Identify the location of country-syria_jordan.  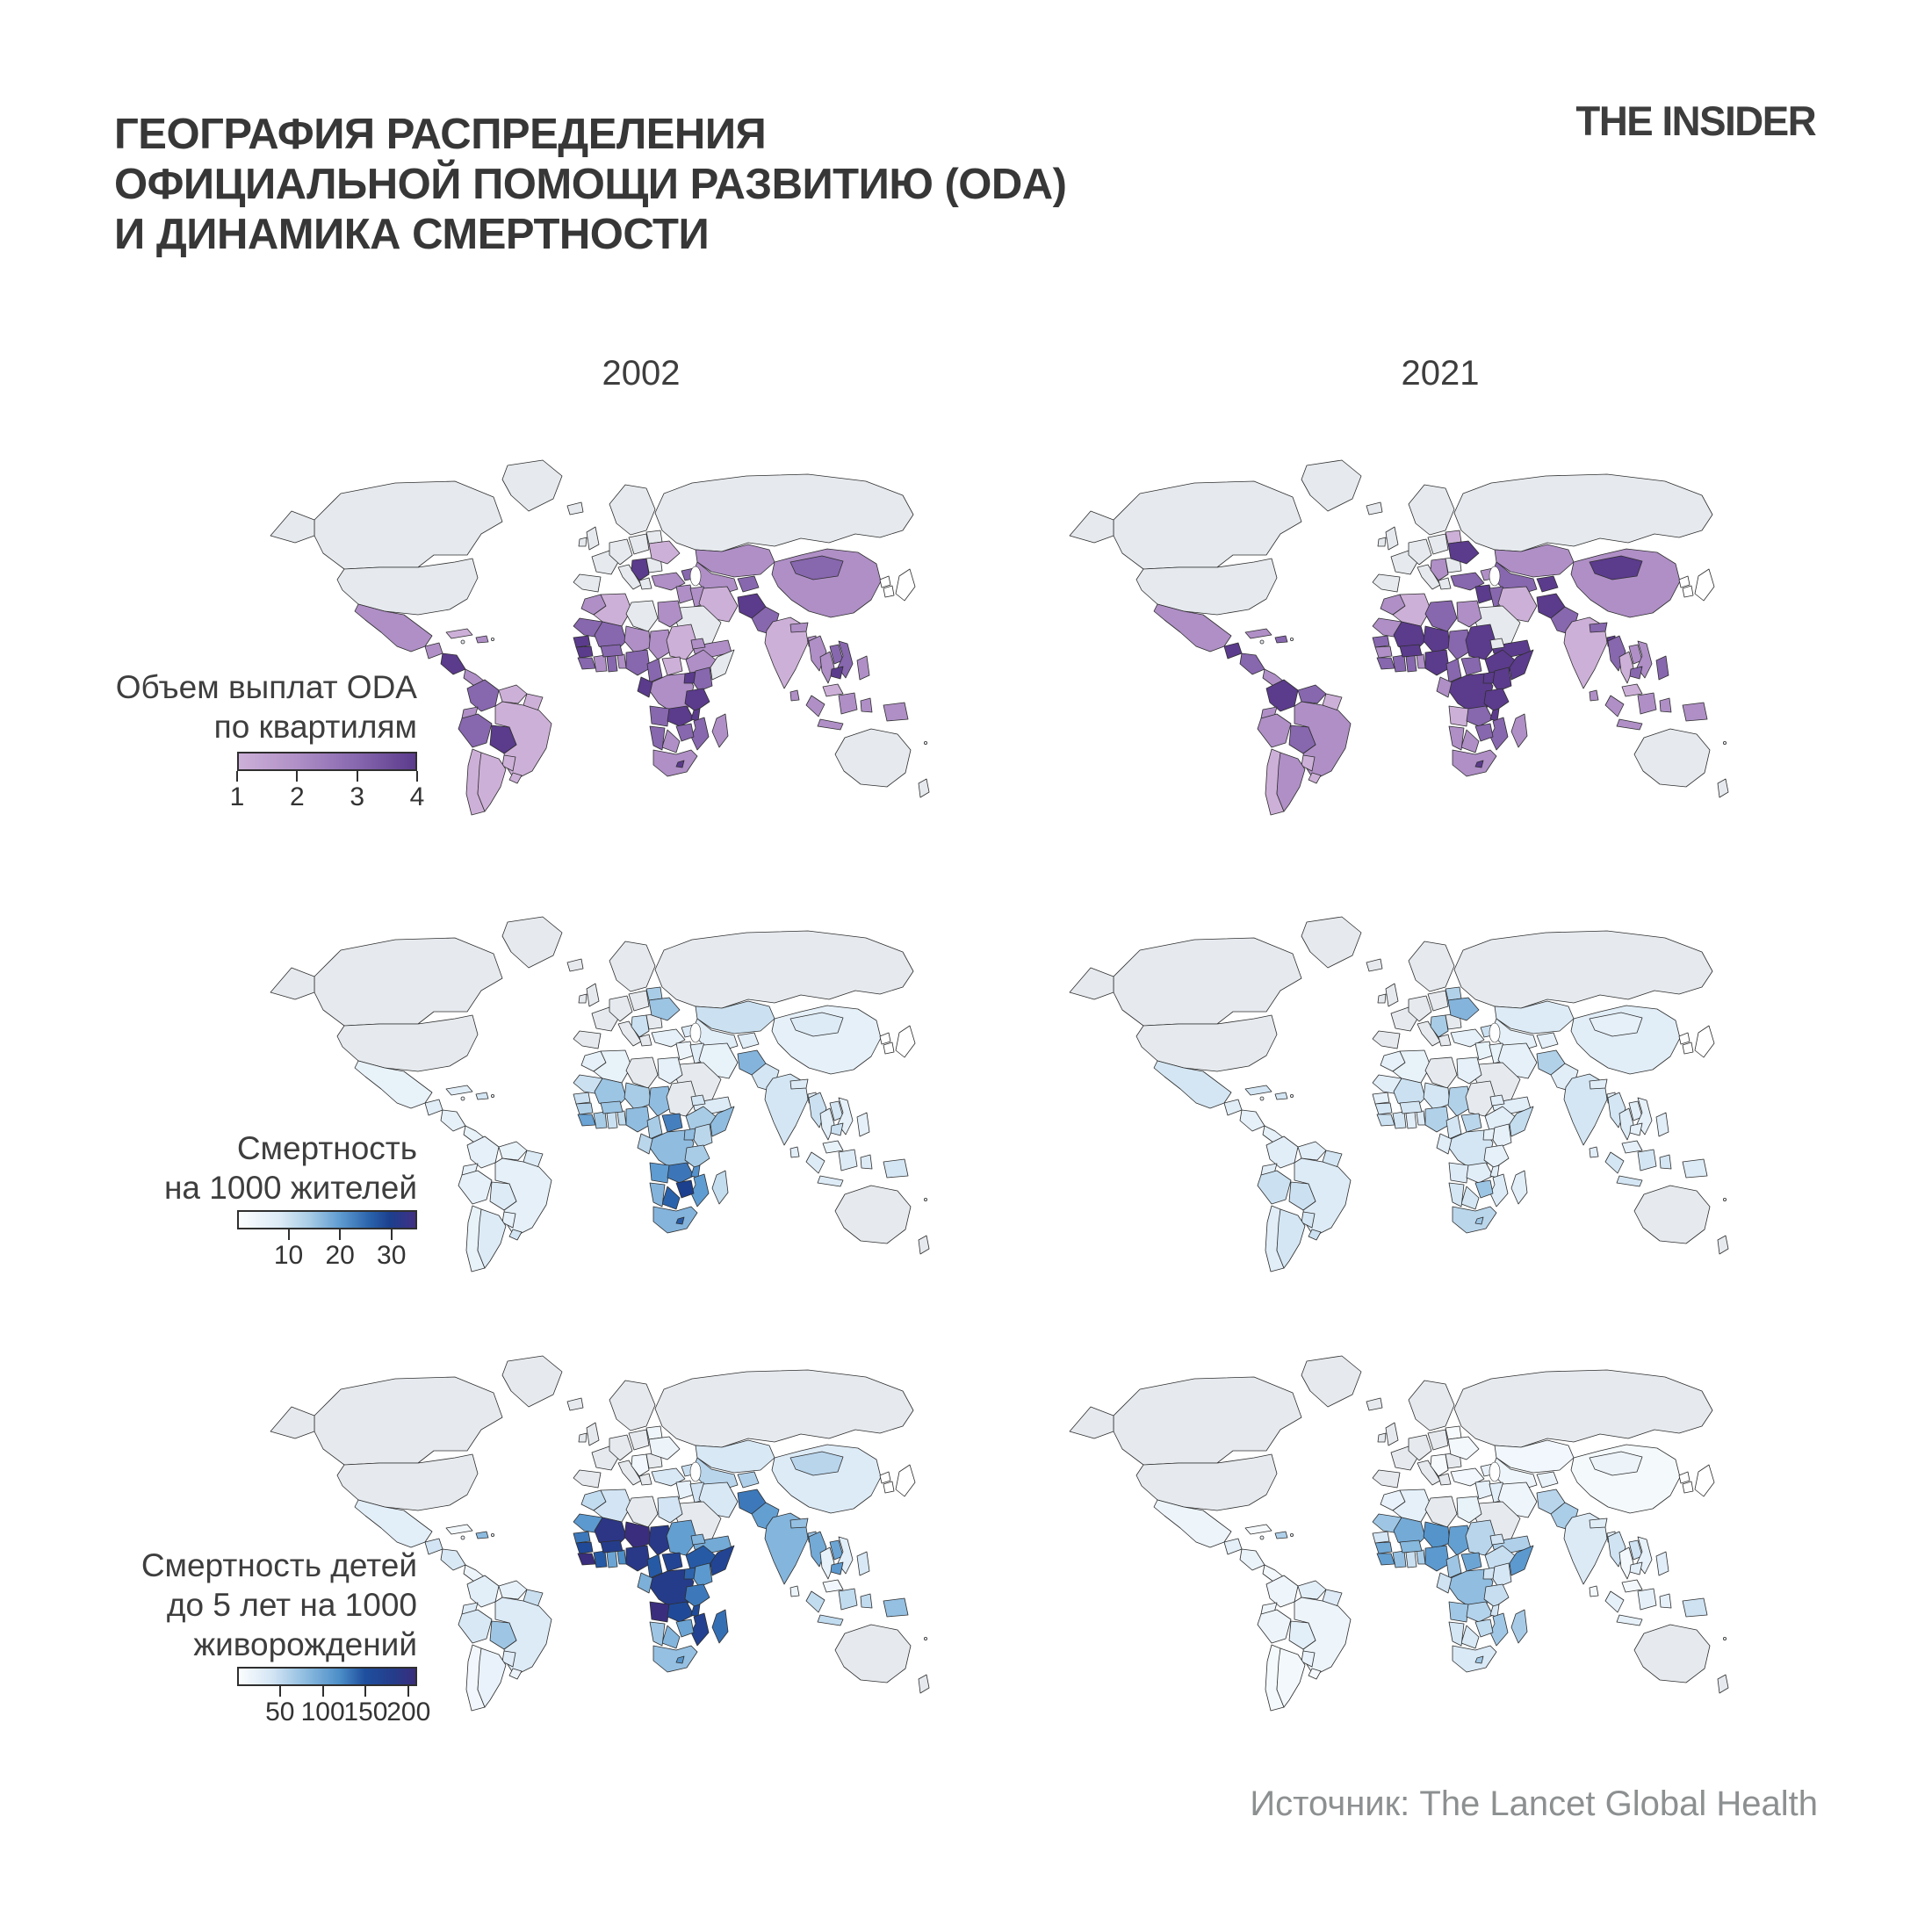
(1484, 594).